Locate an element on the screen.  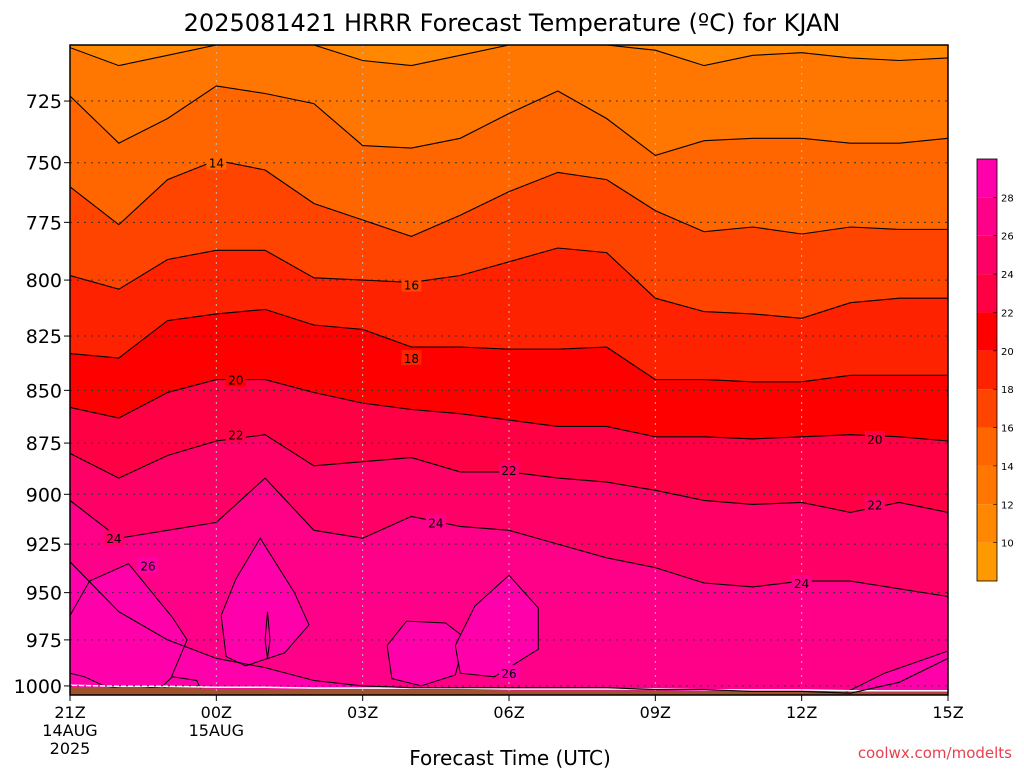
contour-label-18: 18 is located at coordinates (411, 359).